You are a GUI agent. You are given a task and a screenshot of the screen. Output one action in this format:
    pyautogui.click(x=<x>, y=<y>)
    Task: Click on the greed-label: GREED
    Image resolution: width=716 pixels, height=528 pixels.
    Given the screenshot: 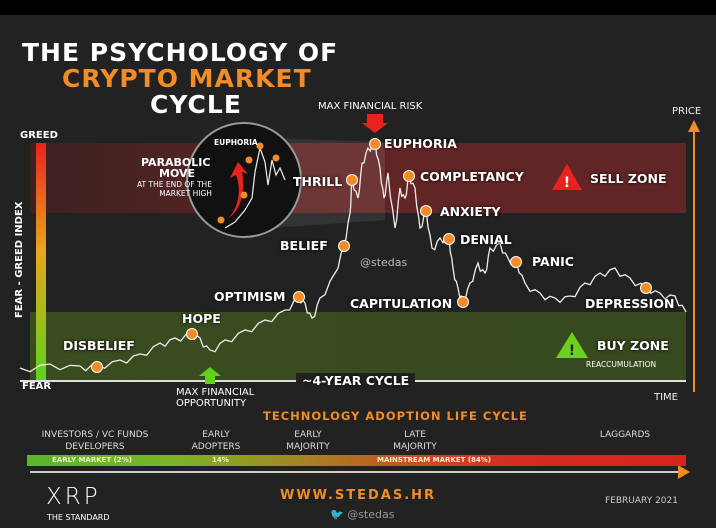 What is the action you would take?
    pyautogui.click(x=39, y=135)
    